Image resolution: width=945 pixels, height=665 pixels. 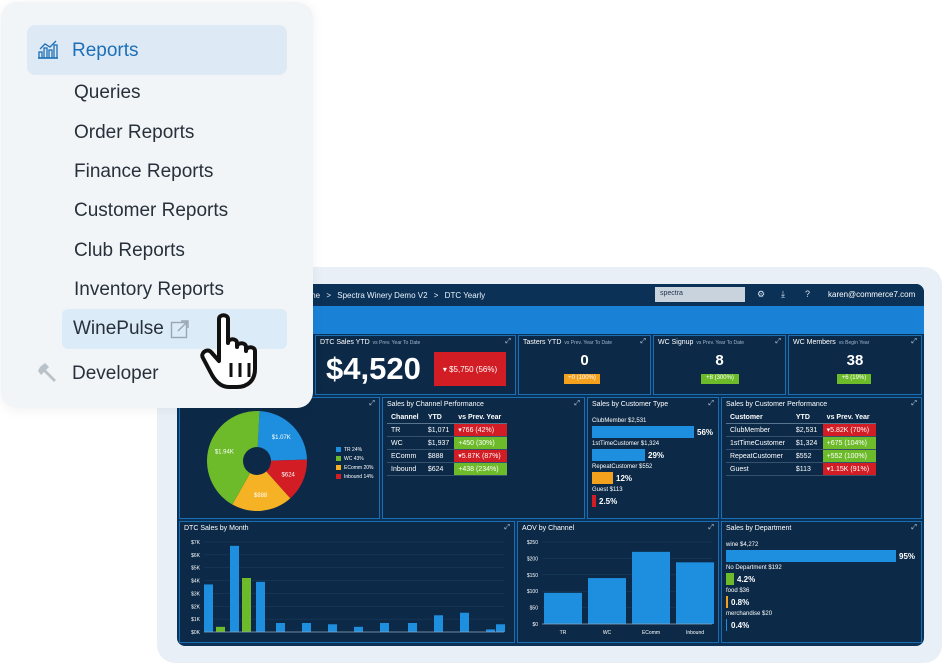 What do you see at coordinates (382, 295) in the screenshot?
I see `breadcrumb-winery: Spectra Winery Demo V2` at bounding box center [382, 295].